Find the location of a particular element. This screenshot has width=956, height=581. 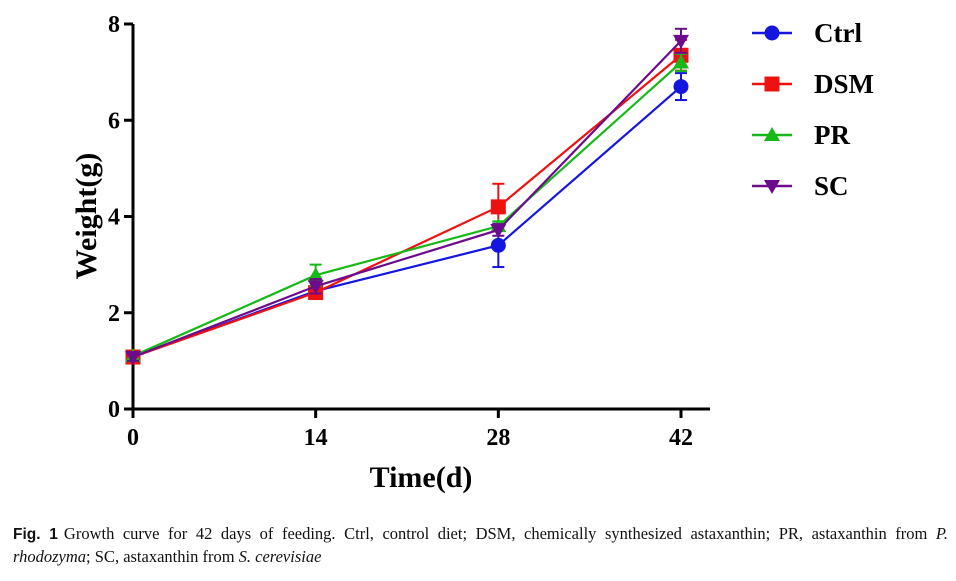

legend-marker-dsm is located at coordinates (772, 84).